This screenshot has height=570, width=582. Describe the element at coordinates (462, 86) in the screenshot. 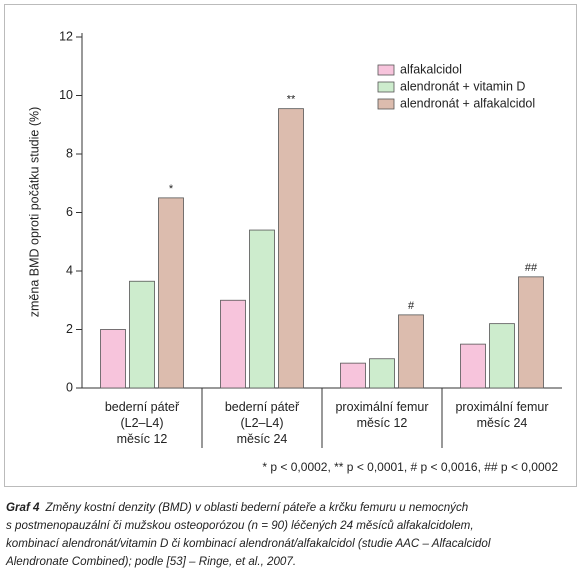

I see `legend-label: alendronát + vitamin D` at that location.